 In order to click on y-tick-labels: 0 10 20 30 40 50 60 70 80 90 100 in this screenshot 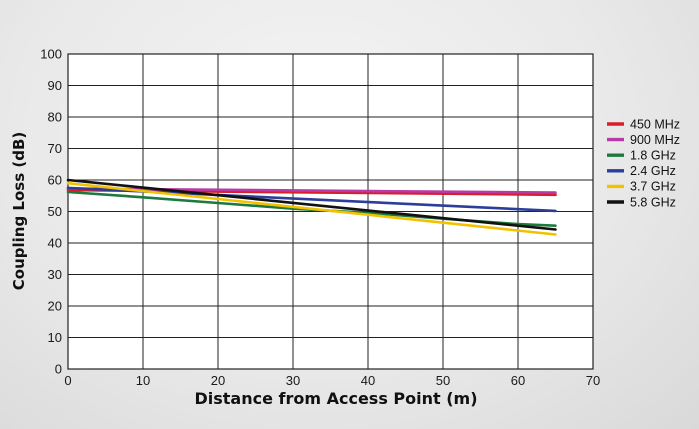, I will do `click(51, 212)`.